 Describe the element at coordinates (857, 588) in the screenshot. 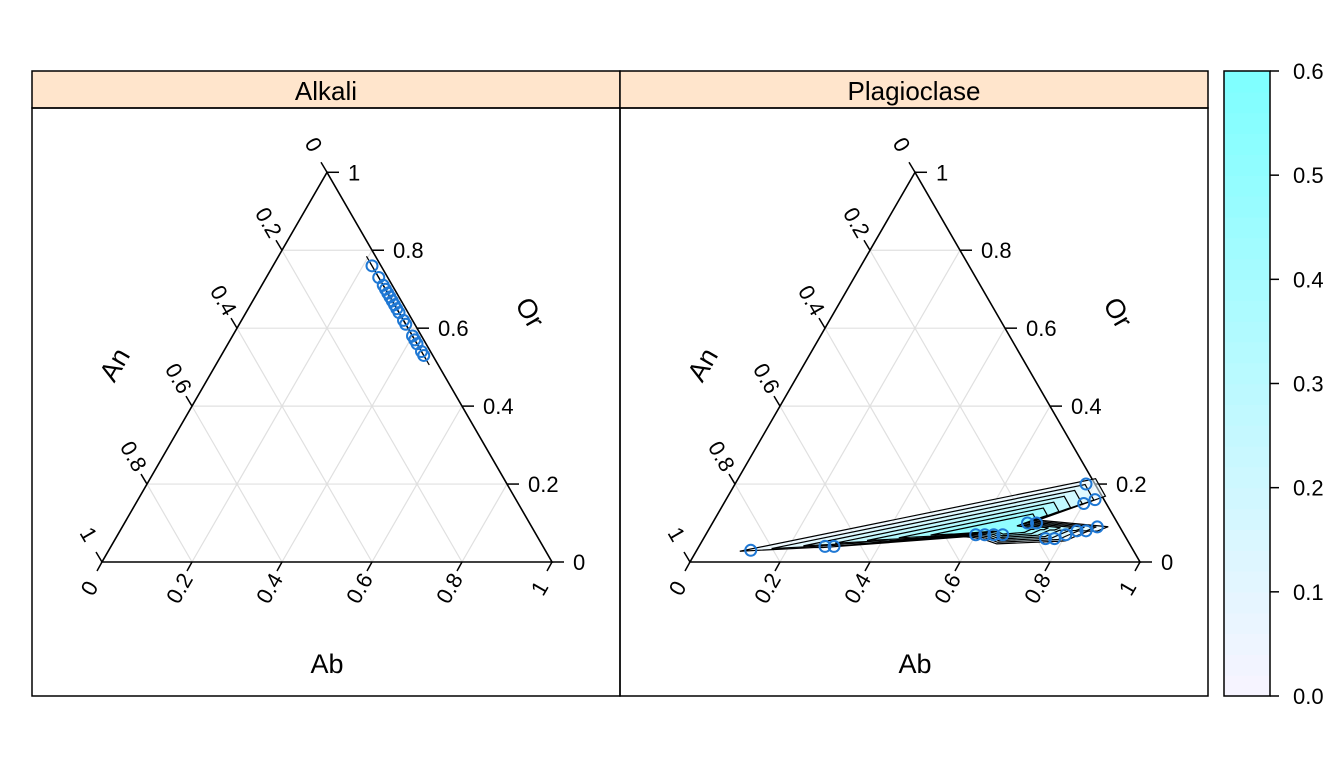

I see `tick-label-ab: 0.4` at that location.